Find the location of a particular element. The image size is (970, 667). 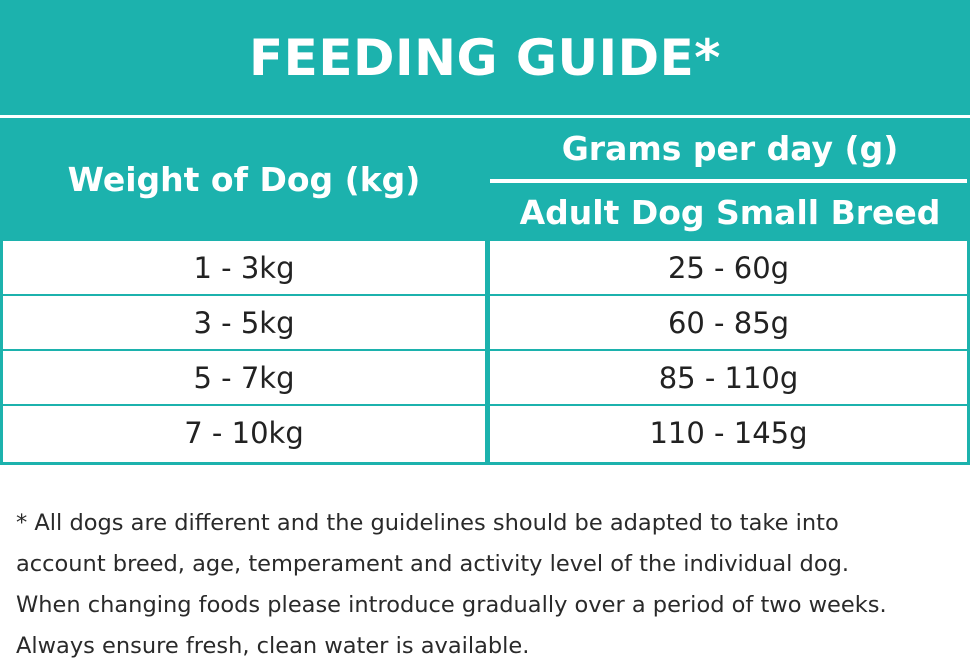

weight-cell: 3 - 5kg is located at coordinates (244, 322).